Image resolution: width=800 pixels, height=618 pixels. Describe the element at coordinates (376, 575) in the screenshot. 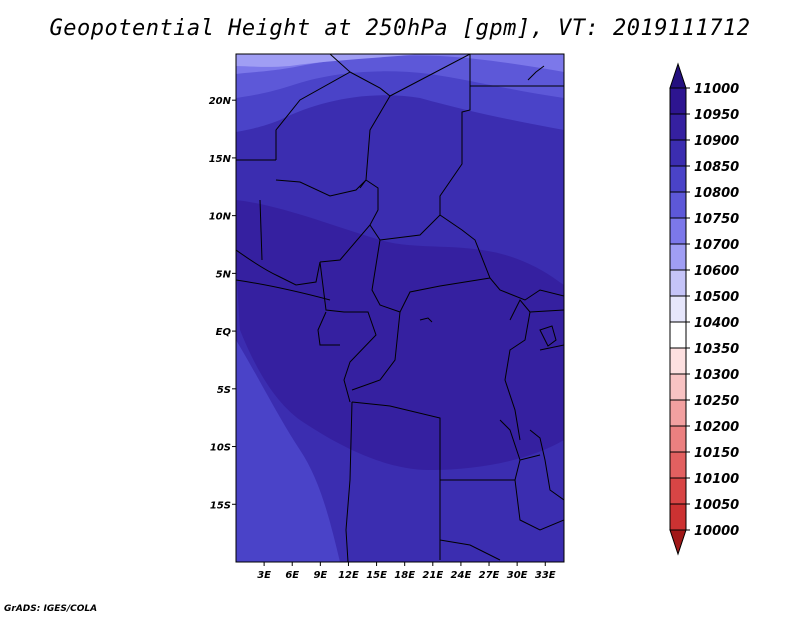

I see `lon-tick-label: 15E` at that location.